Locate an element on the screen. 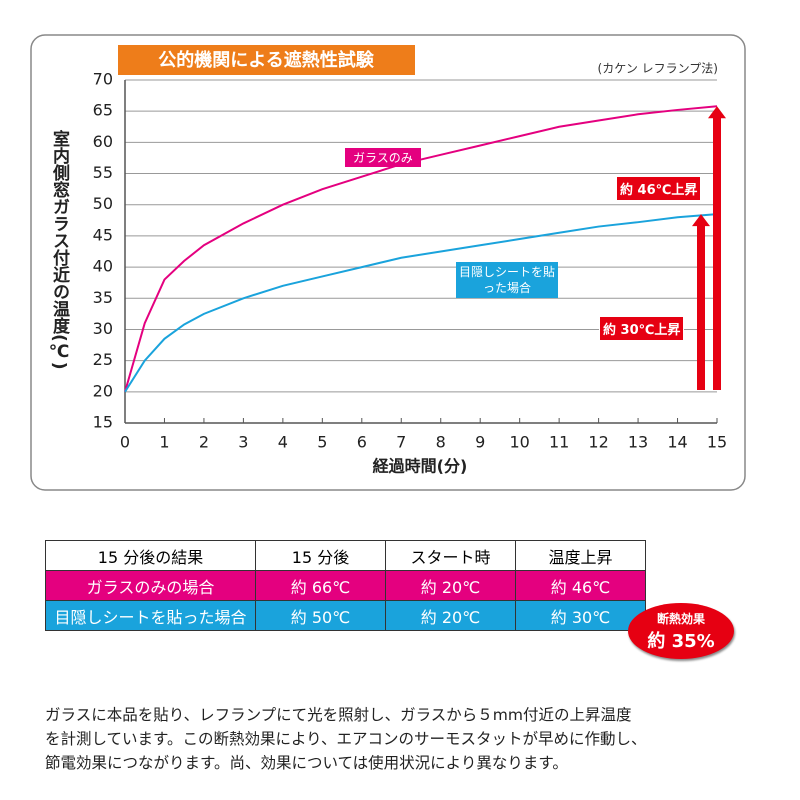 This screenshot has width=800, height=800. y-tick-label: 60 is located at coordinates (103, 141).